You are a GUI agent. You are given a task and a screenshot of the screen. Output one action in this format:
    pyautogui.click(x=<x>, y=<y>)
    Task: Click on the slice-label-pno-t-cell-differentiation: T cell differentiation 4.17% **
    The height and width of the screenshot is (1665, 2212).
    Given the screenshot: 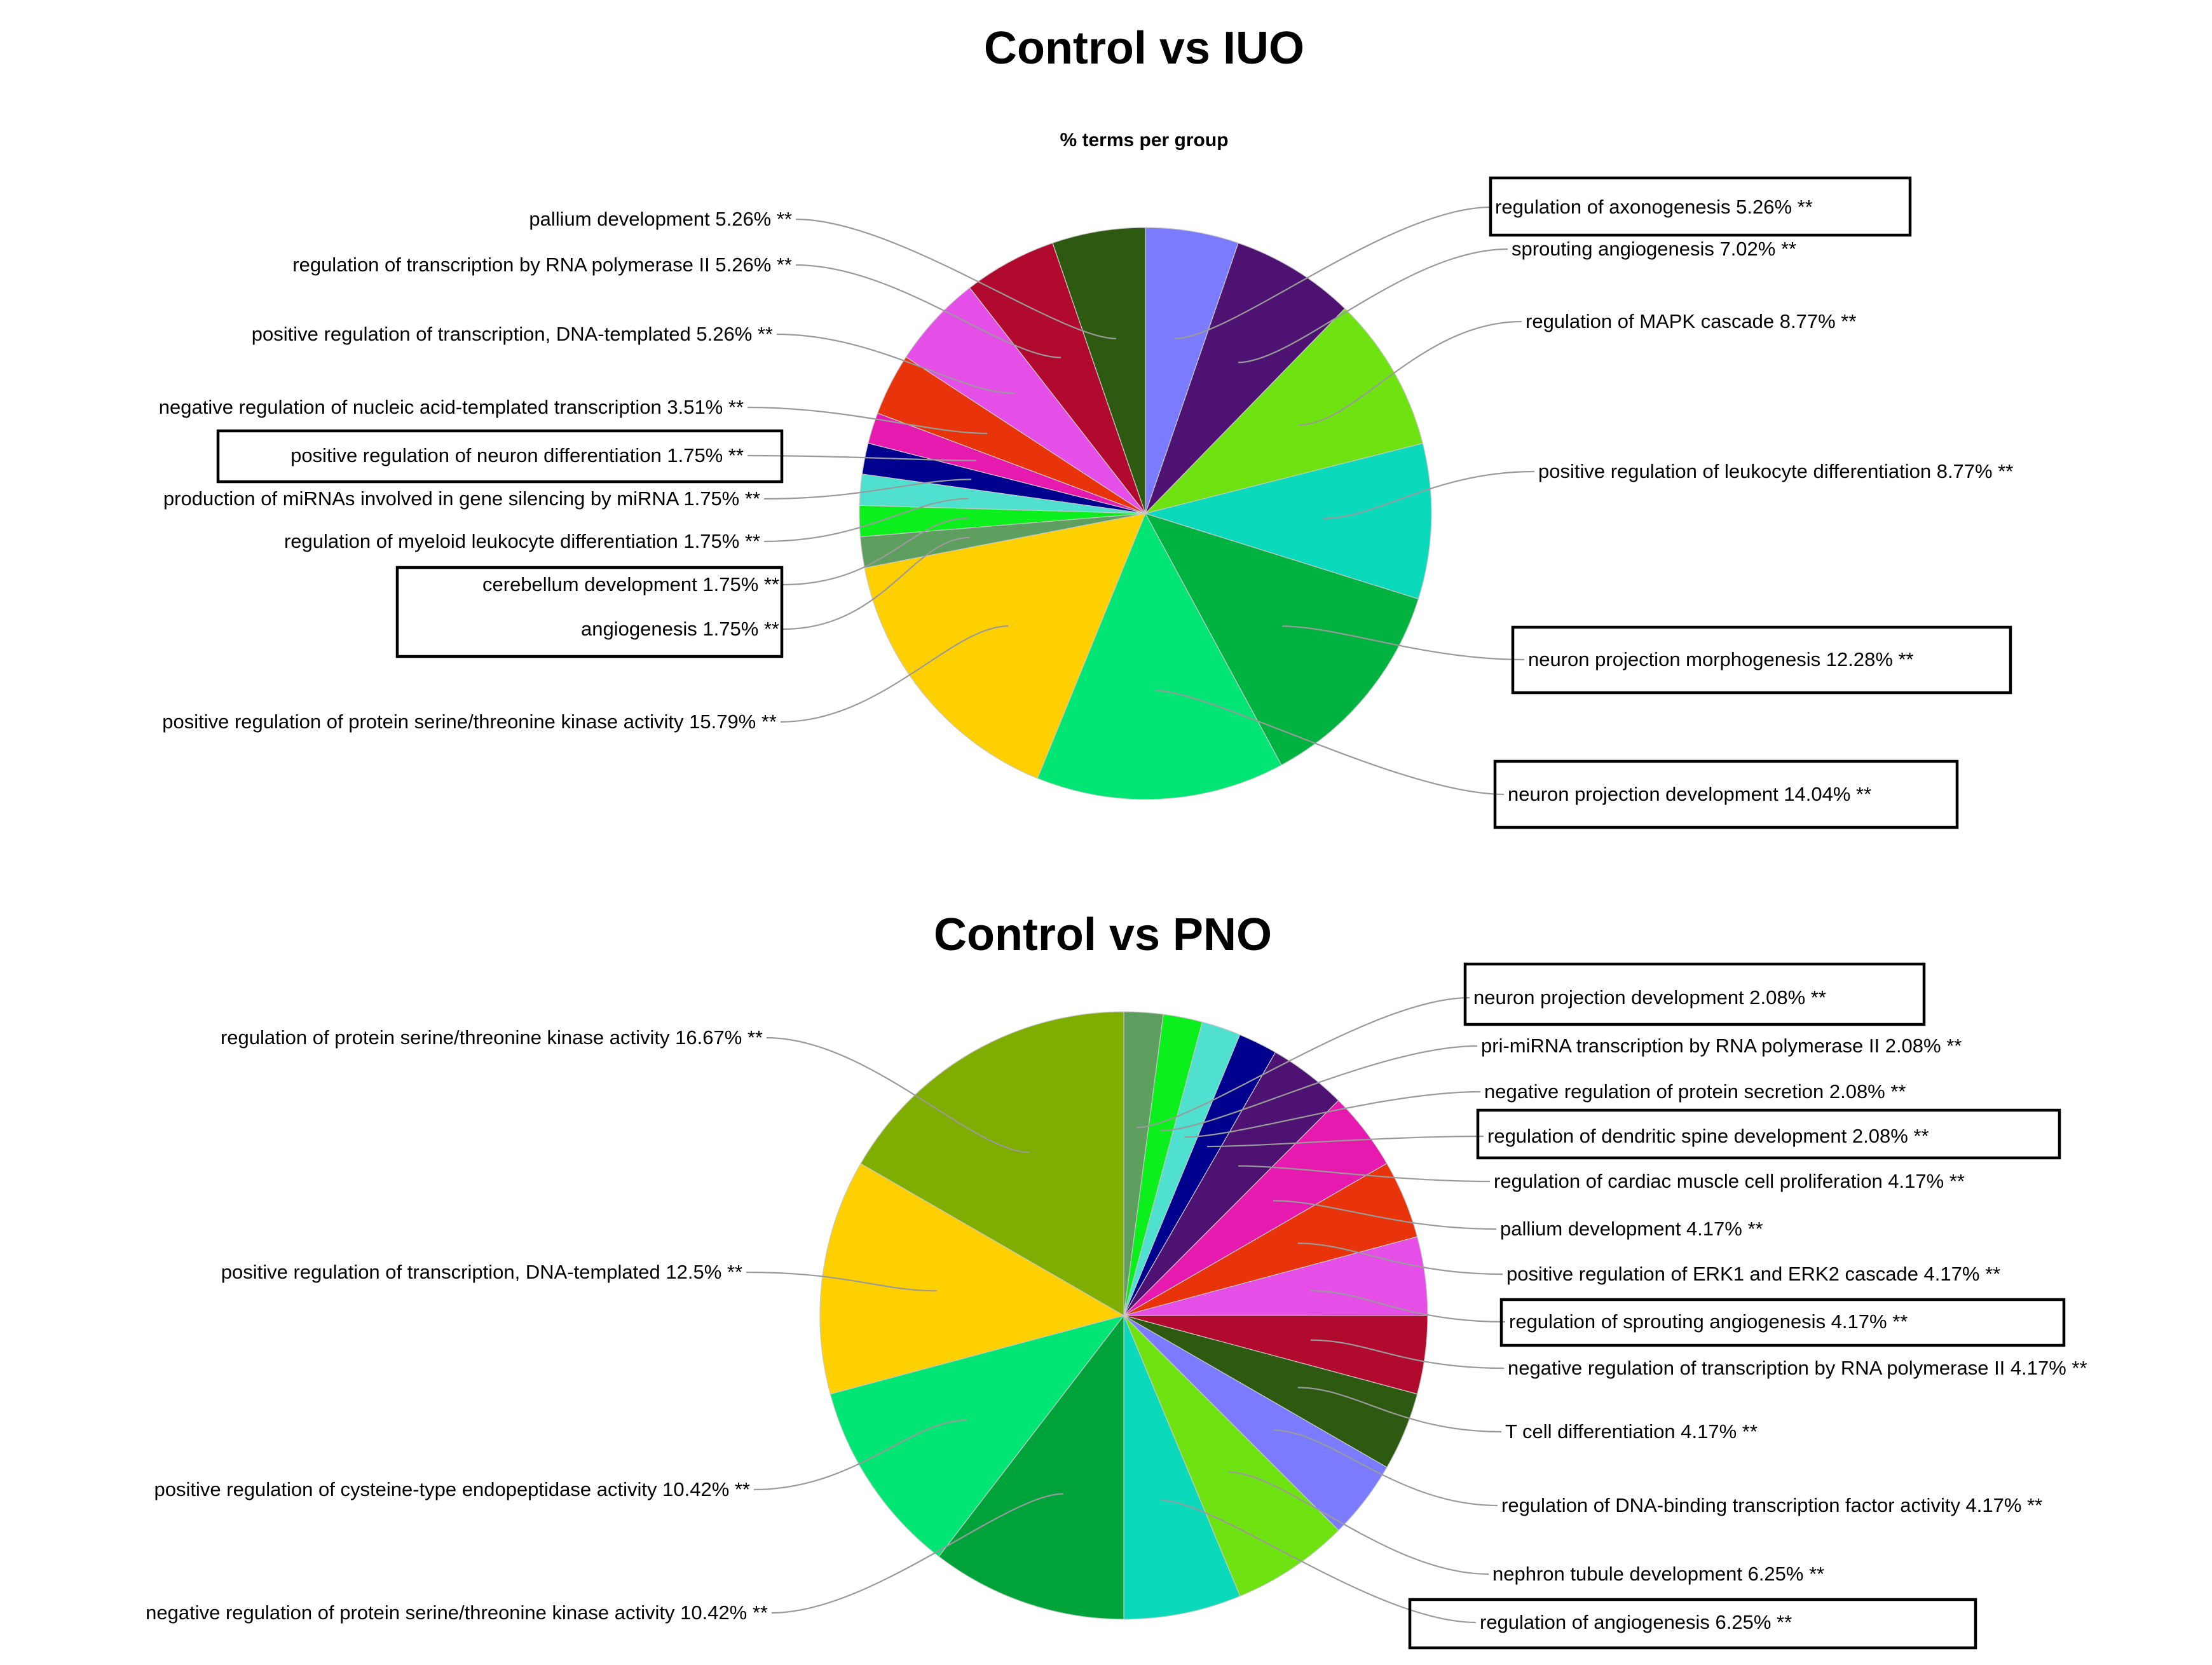 What is the action you would take?
    pyautogui.click(x=1631, y=1431)
    